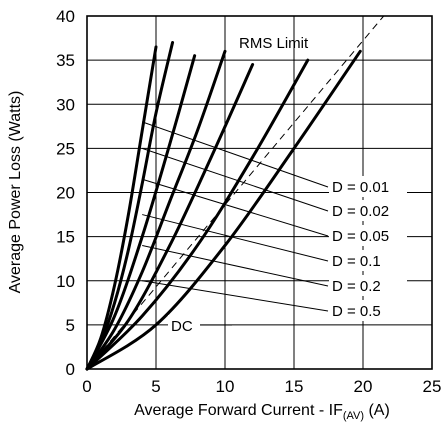  I want to click on x-axis-label-unit: (A), so click(377, 410).